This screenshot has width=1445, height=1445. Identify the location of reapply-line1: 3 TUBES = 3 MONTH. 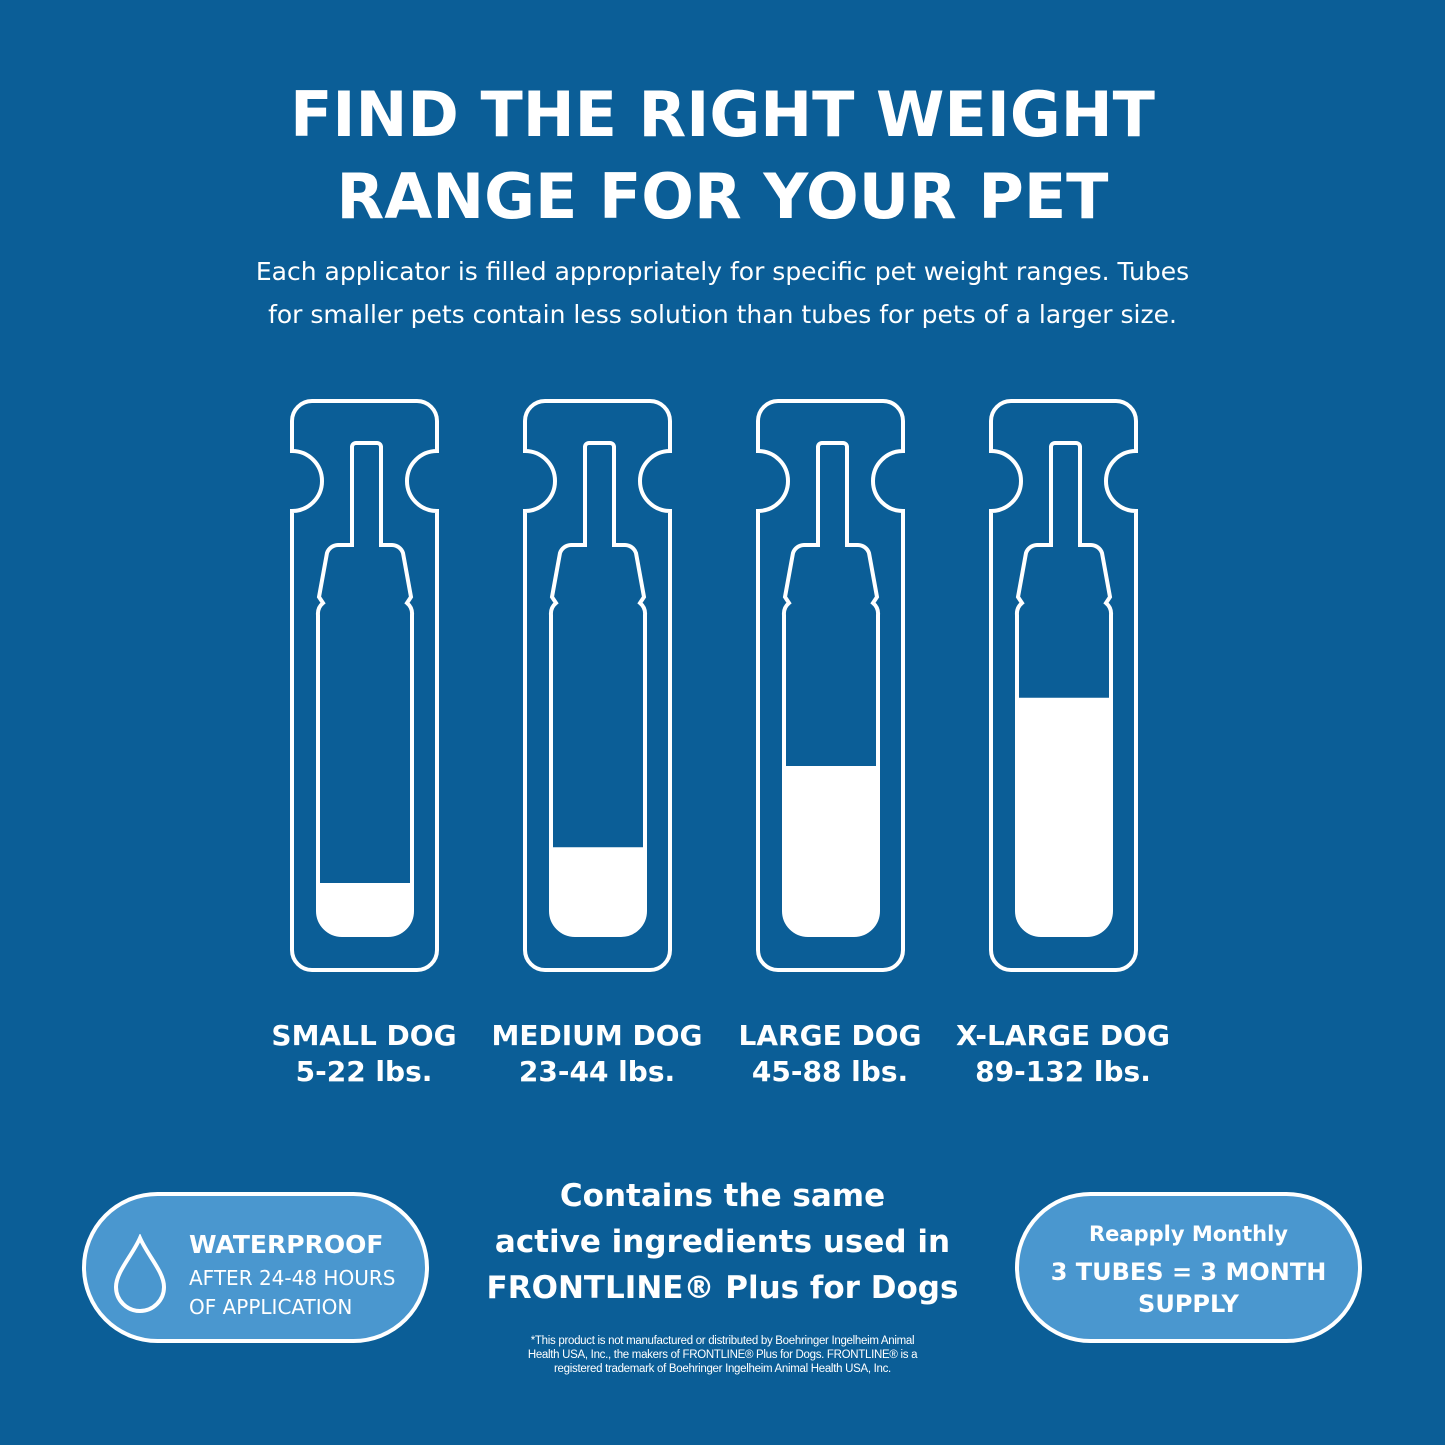
(1188, 1272).